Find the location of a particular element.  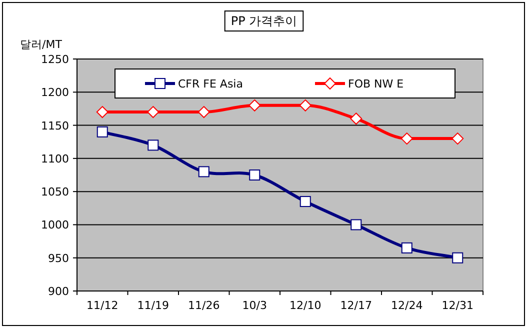

y-tick-label: 1200 is located at coordinates (55, 93).